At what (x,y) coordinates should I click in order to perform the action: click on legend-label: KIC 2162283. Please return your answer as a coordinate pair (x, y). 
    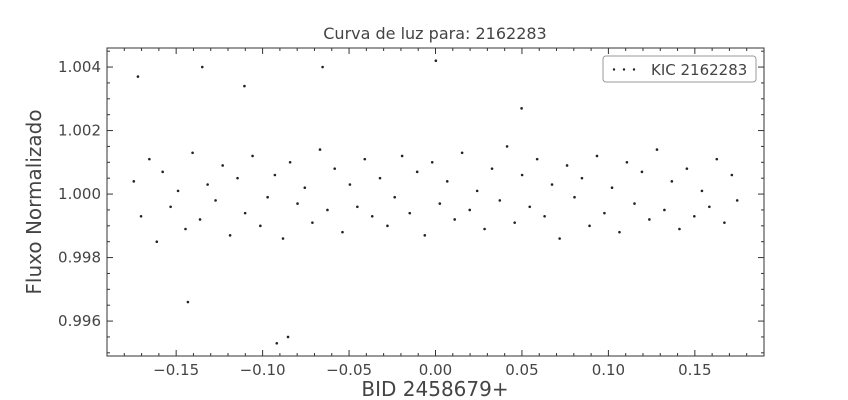
    Looking at the image, I should click on (699, 70).